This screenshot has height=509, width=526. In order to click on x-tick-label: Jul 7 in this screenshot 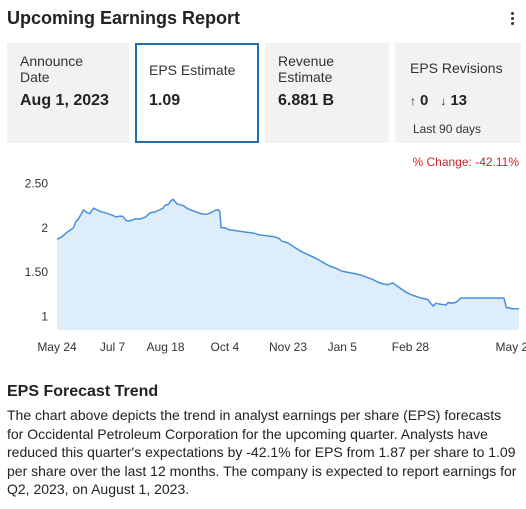, I will do `click(113, 347)`.